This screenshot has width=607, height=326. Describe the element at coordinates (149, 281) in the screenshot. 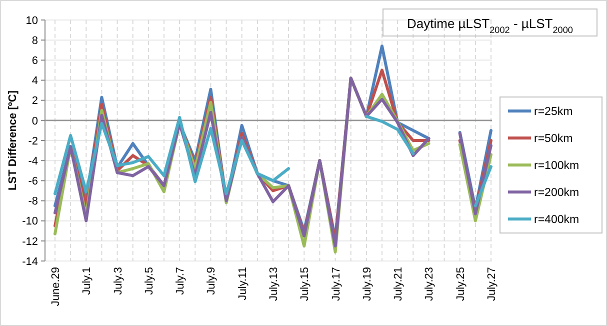

I see `x-tick-label: July.5` at that location.